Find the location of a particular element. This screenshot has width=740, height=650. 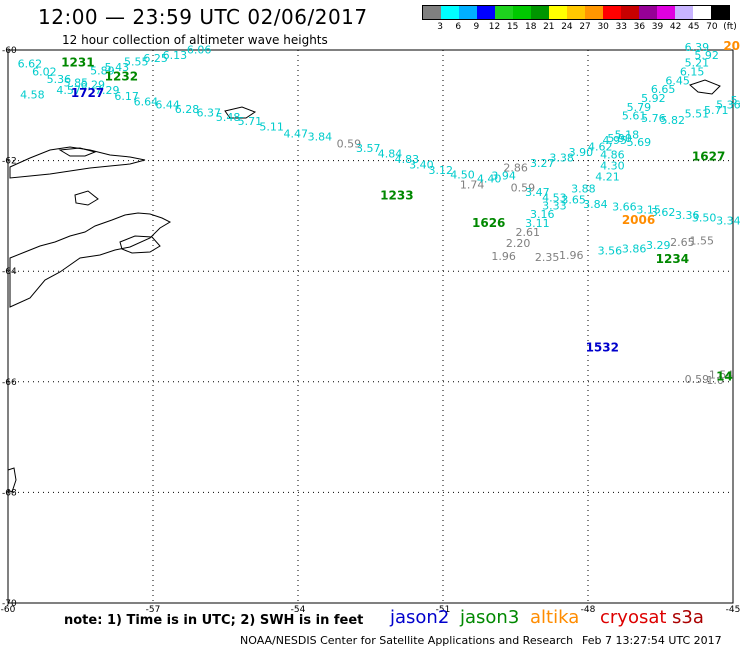

swh-value: 6.02 is located at coordinates (44, 71).